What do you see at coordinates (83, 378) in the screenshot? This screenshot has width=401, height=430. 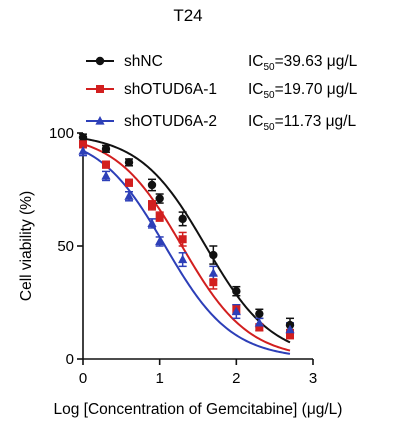 I see `x-tick-label: 0` at bounding box center [83, 378].